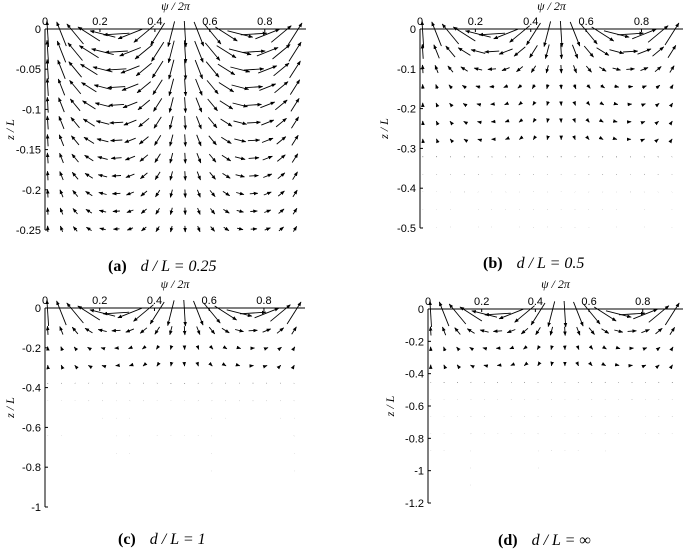  I want to click on panel-caption: (c) d / L = 1, so click(162, 539).